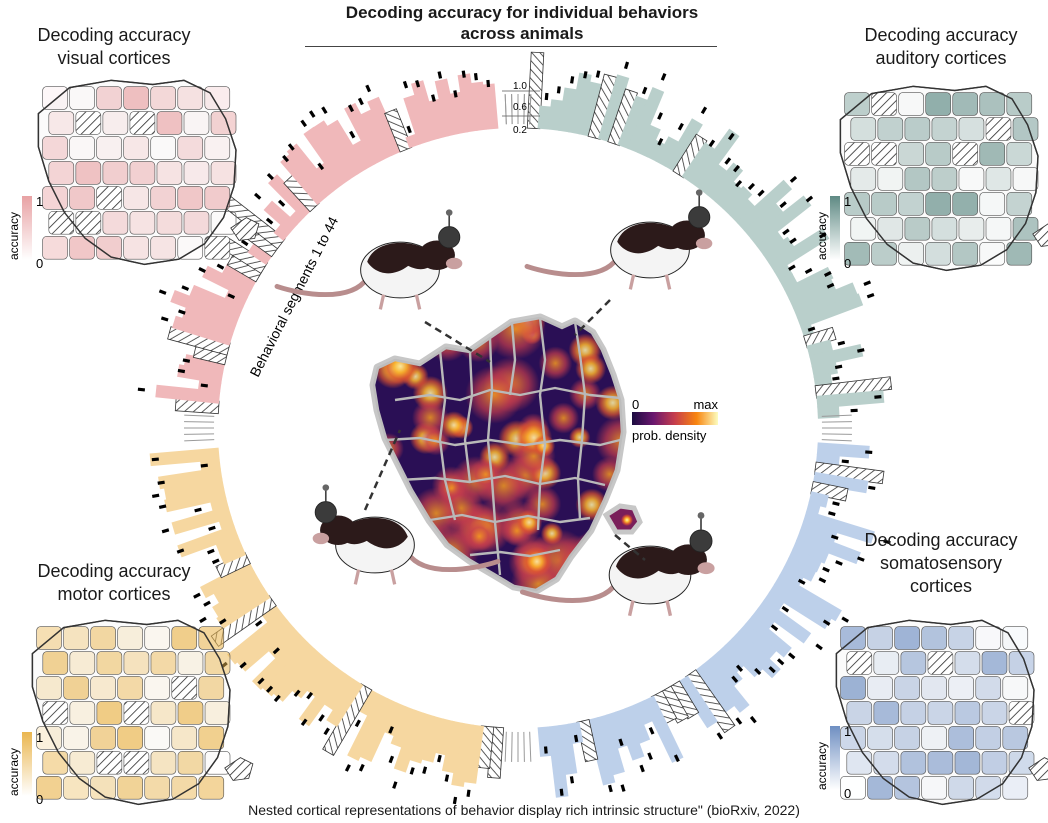 This screenshot has width=1048, height=823. I want to click on motor-title-line-2: motor cortices, so click(114, 594).